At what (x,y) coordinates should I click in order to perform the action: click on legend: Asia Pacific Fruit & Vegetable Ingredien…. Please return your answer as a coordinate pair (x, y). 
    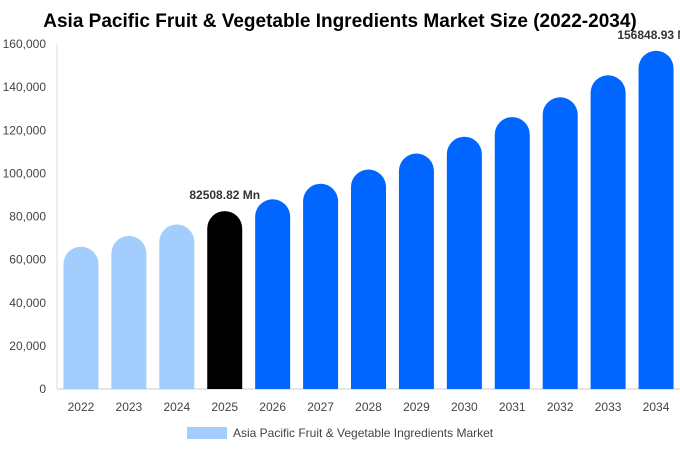
    Looking at the image, I should click on (340, 433).